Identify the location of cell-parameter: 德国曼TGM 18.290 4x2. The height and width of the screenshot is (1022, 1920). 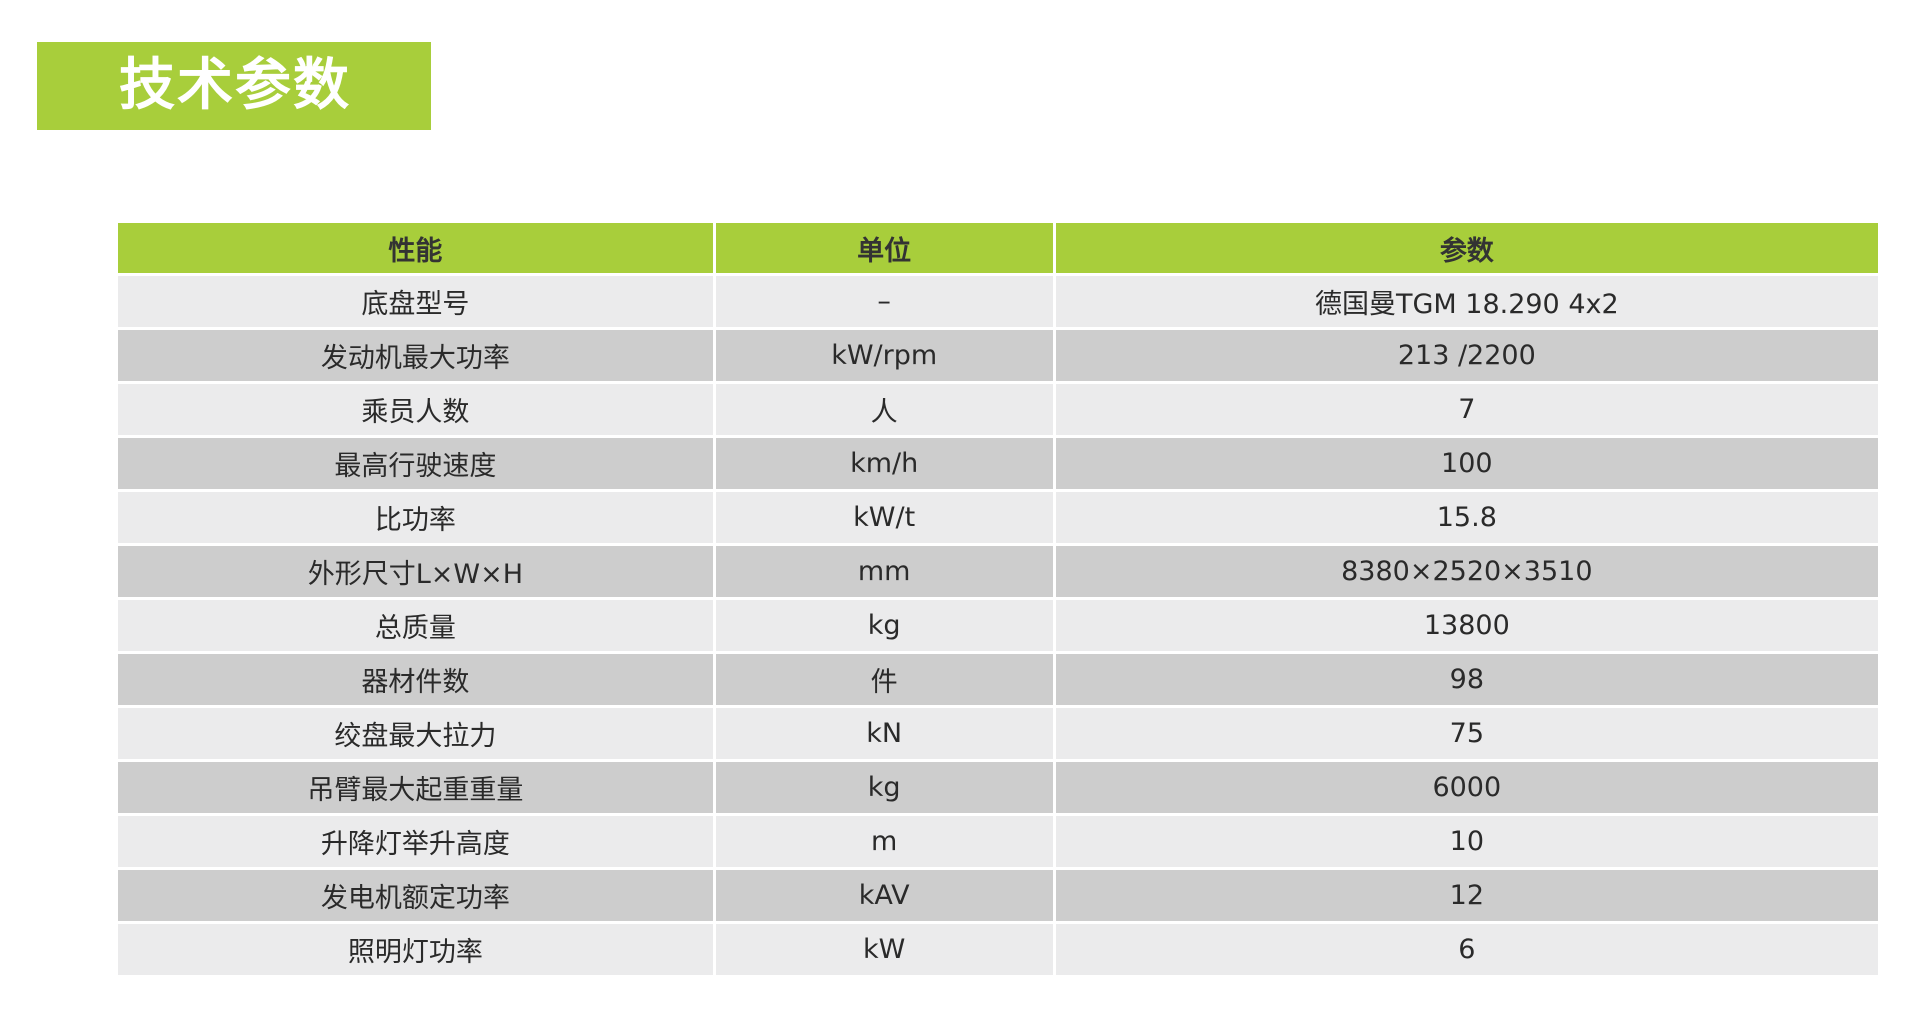
(1466, 301).